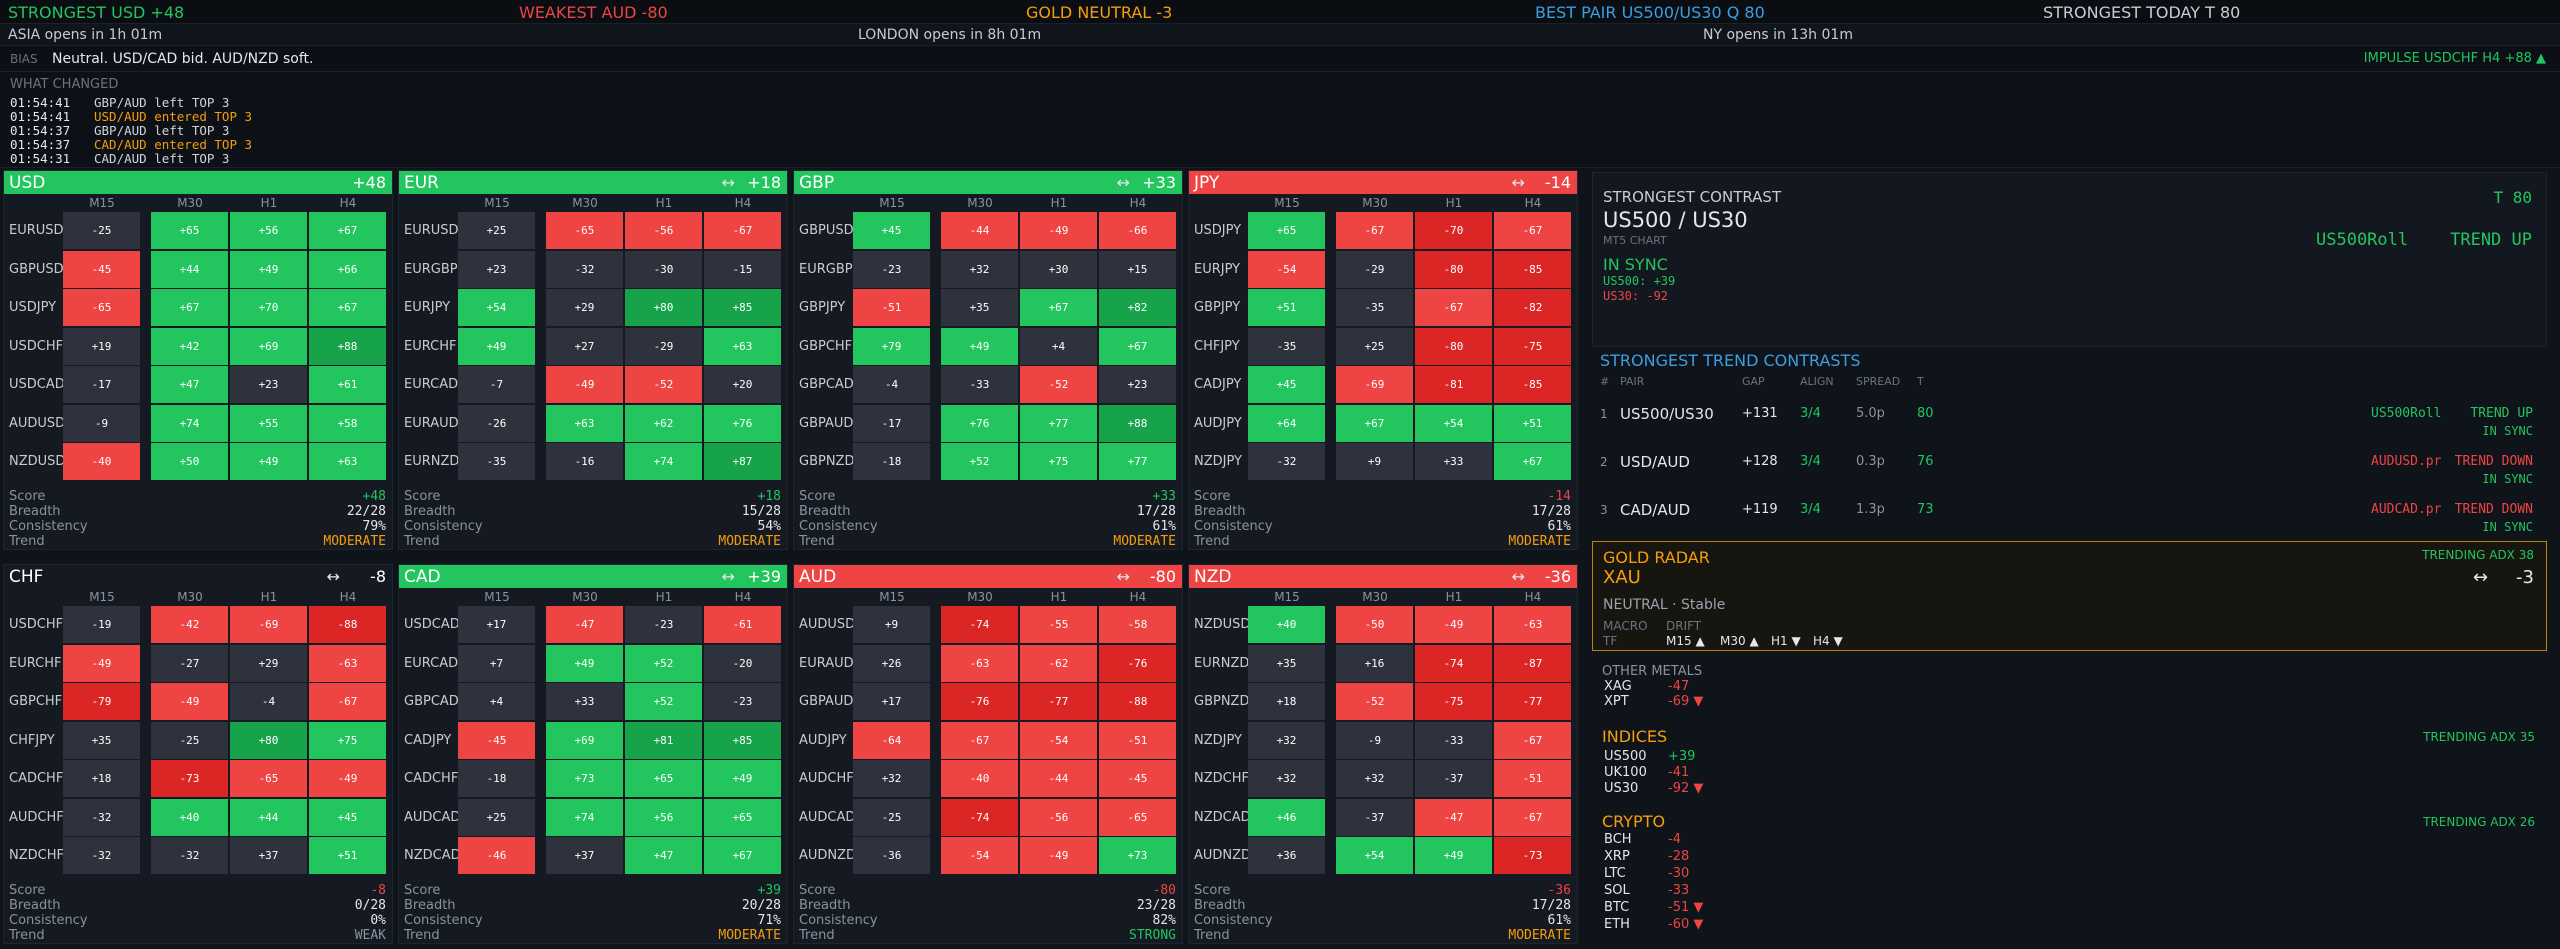 The height and width of the screenshot is (949, 2560). I want to click on heatmap-cell: +19, so click(101, 346).